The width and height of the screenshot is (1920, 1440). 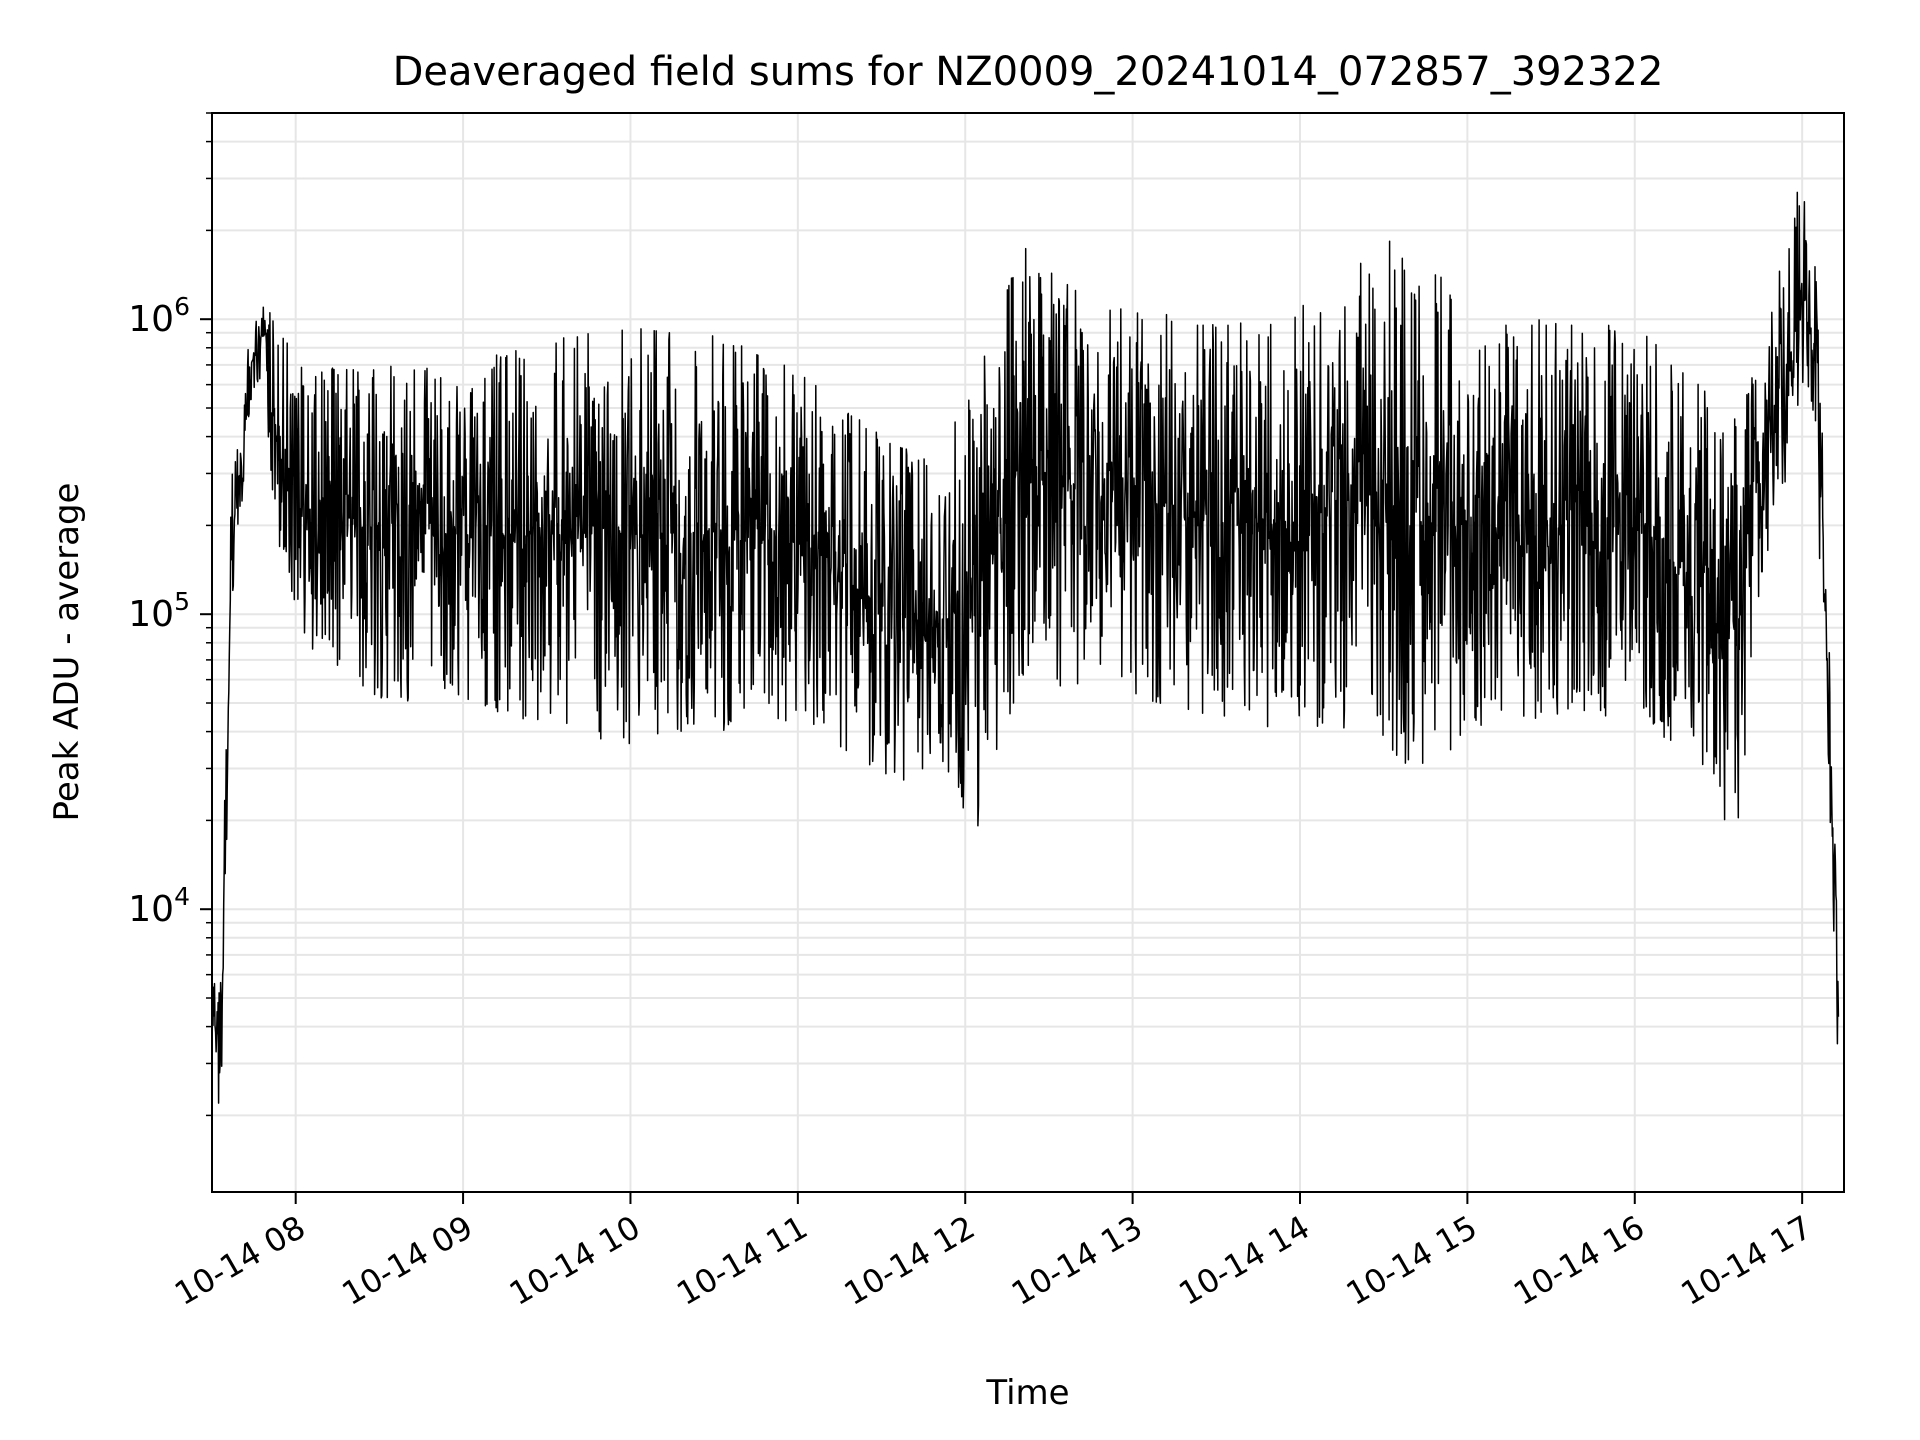 I want to click on y-tick-label: 10⁶, so click(x=159, y=316).